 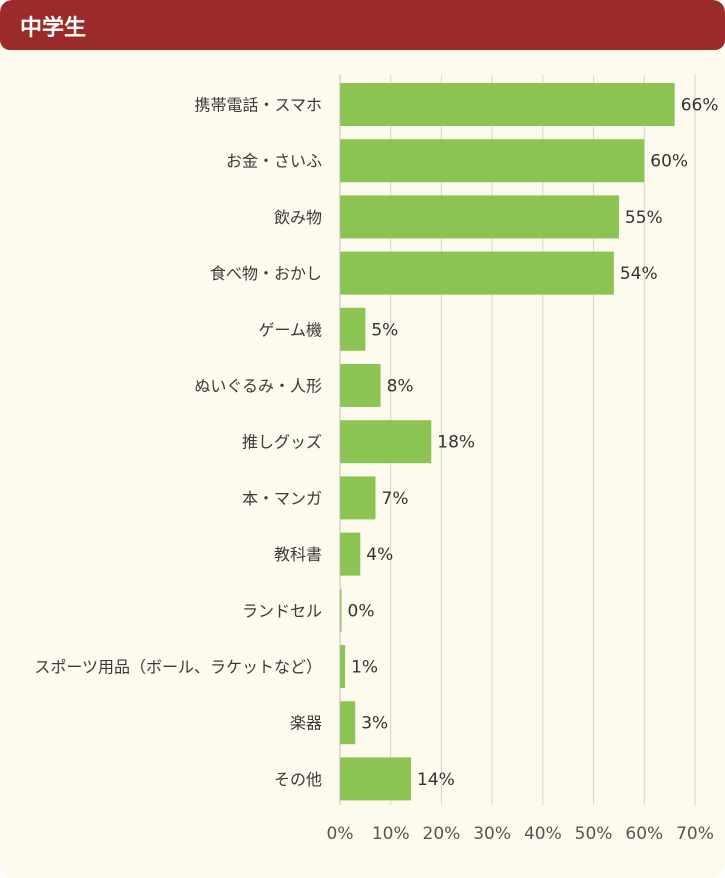 What do you see at coordinates (53, 28) in the screenshot?
I see `chart-title: 中学生` at bounding box center [53, 28].